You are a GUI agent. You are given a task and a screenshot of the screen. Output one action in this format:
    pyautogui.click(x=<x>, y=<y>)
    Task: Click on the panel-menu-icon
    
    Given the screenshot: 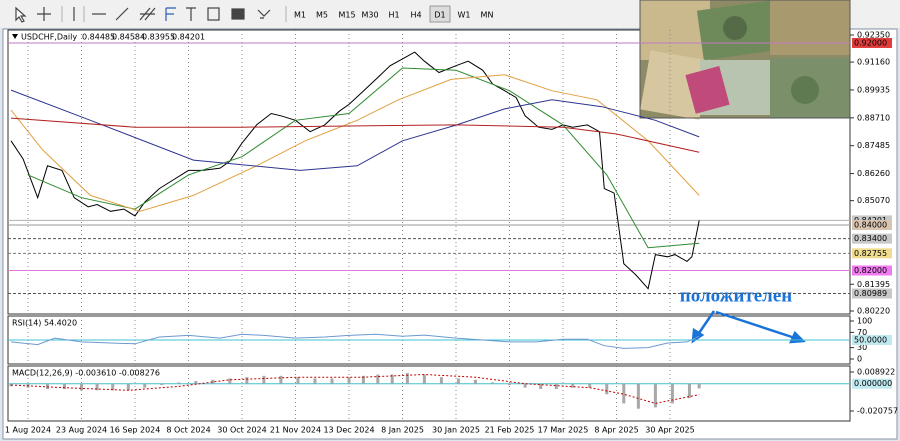 What is the action you would take?
    pyautogui.click(x=15, y=36)
    